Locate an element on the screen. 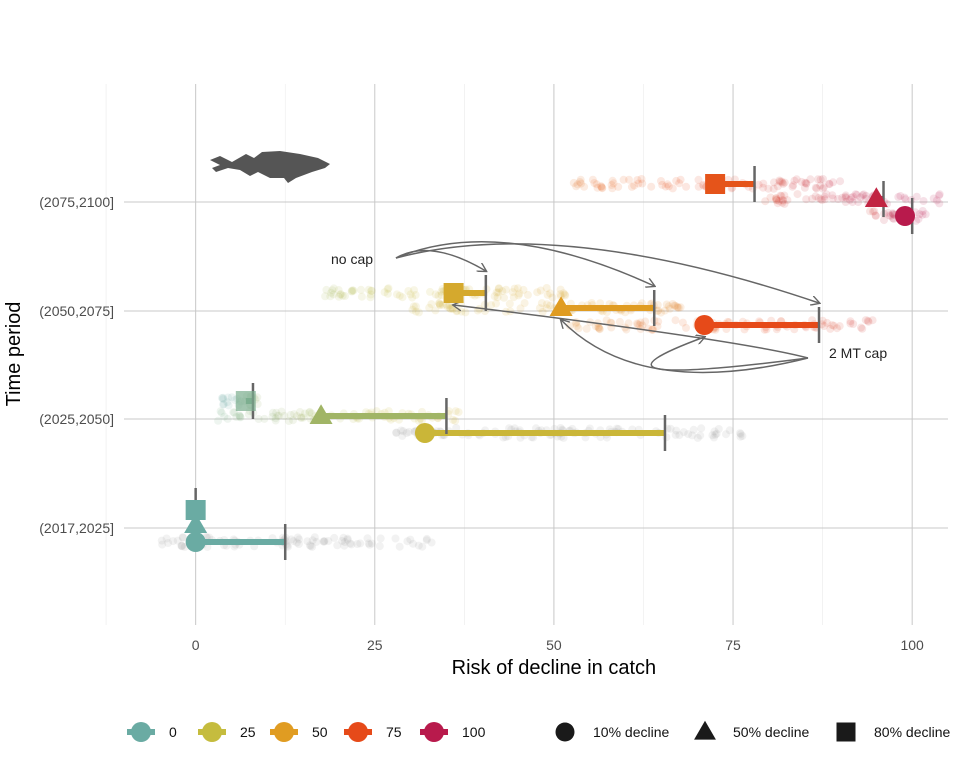 The width and height of the screenshot is (975, 780). legend-label: 25 is located at coordinates (248, 732).